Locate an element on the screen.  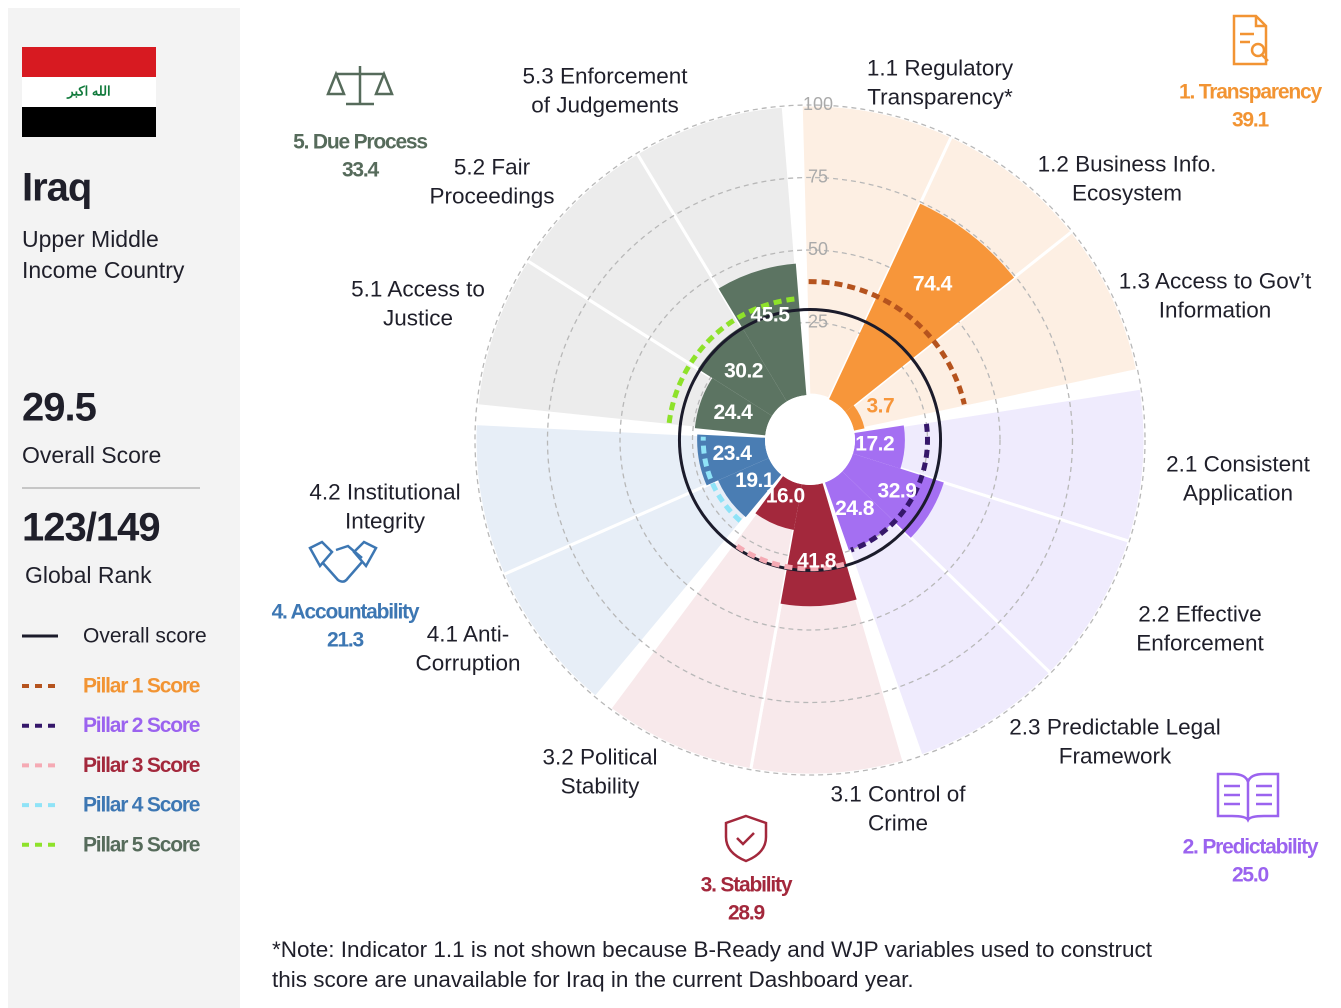
indicator-label: 4.1 Anti- is located at coordinates (468, 633).